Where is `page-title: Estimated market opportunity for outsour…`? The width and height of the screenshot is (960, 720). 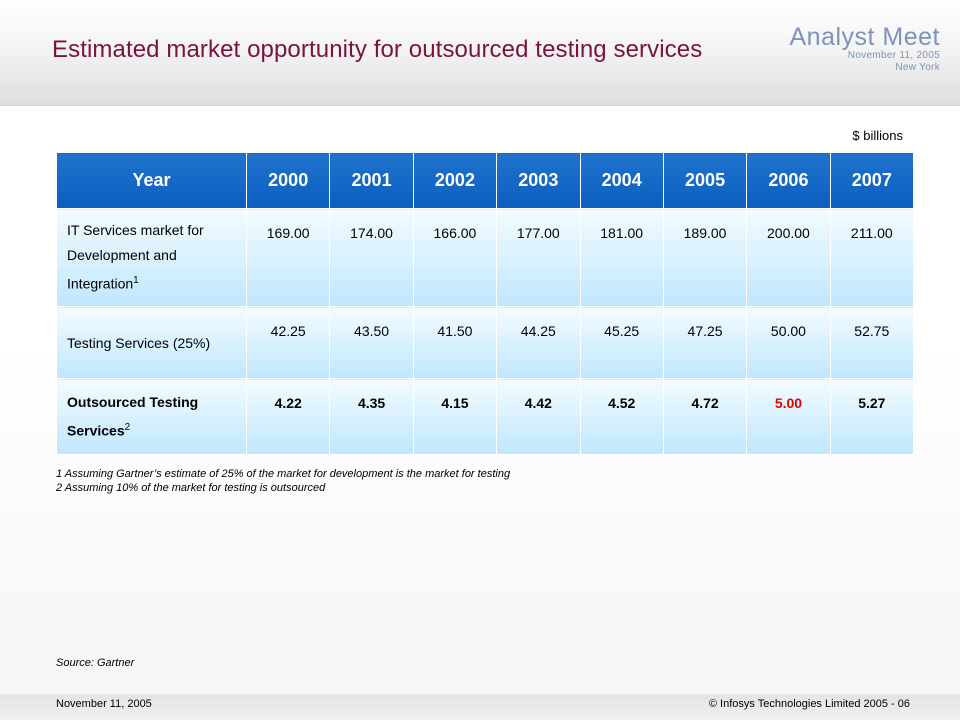
page-title: Estimated market opportunity for outsour… is located at coordinates (377, 49).